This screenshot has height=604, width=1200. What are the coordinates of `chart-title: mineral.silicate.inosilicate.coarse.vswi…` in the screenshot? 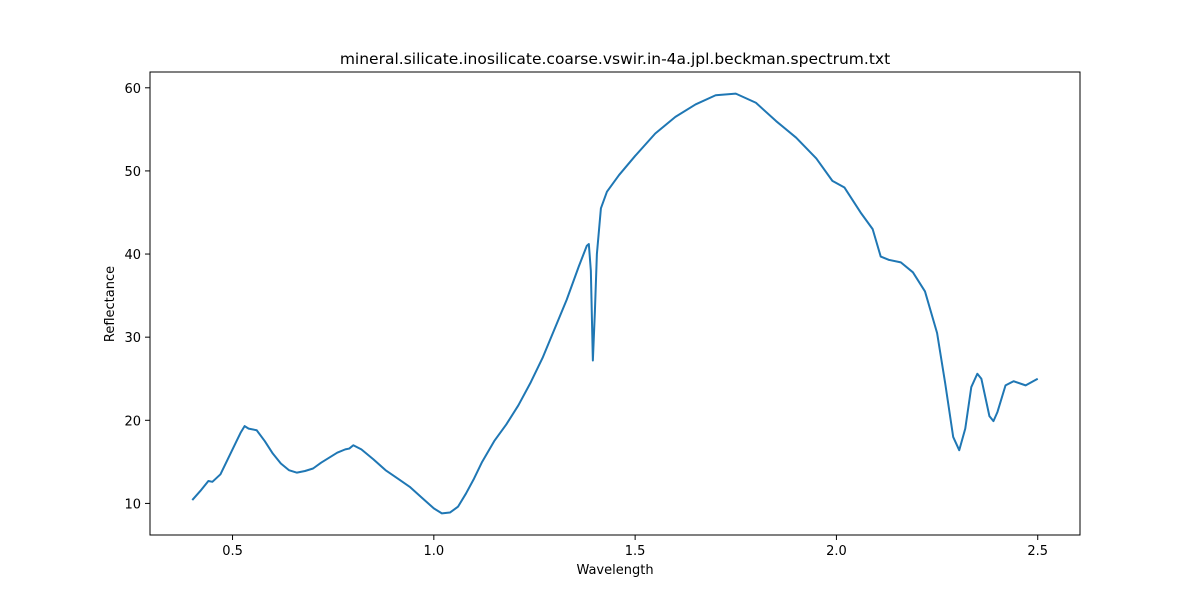 It's located at (615, 59).